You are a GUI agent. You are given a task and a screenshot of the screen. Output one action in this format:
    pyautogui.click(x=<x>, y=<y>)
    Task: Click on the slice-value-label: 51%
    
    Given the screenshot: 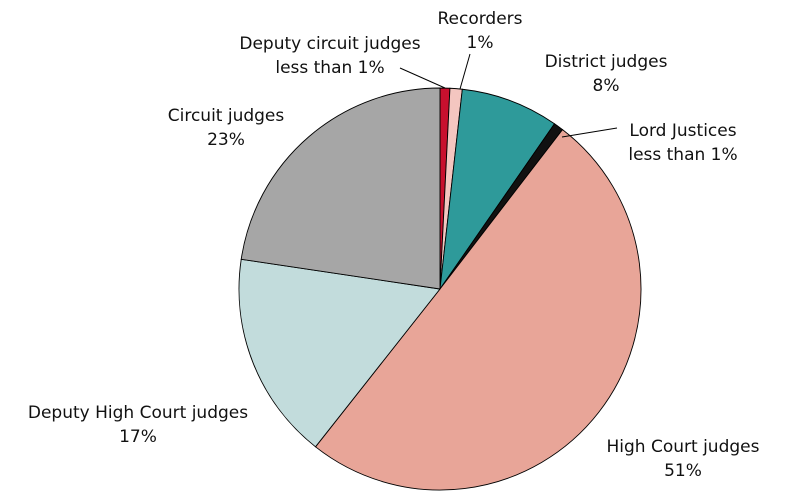 What is the action you would take?
    pyautogui.click(x=683, y=471)
    